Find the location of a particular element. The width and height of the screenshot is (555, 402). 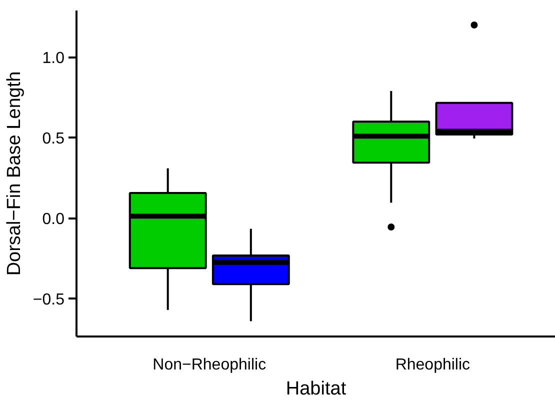

y-tick-label: 1.0 is located at coordinates (53, 59).